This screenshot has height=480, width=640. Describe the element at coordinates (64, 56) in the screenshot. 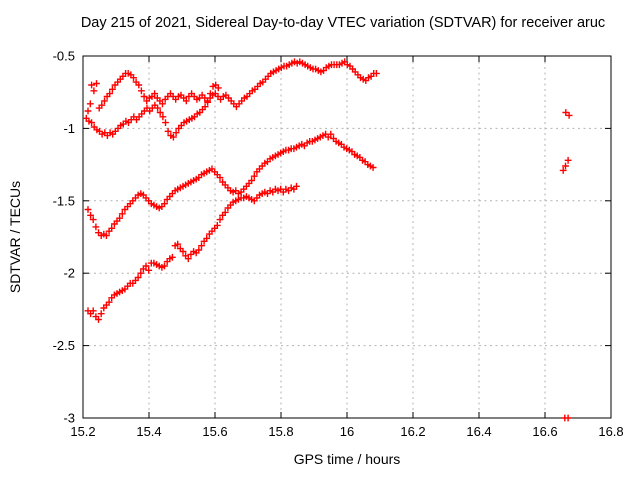

I see `y-tick-label: -0.5` at that location.